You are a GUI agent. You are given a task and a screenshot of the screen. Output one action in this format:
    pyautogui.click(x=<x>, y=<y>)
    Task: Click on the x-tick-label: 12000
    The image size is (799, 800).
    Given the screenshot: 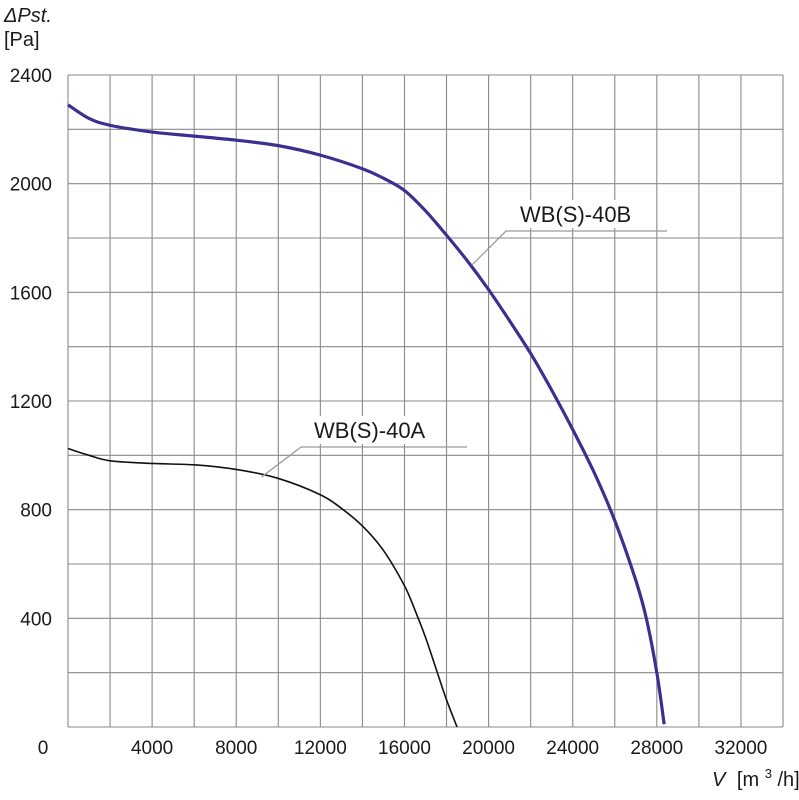 What is the action you would take?
    pyautogui.click(x=320, y=748)
    